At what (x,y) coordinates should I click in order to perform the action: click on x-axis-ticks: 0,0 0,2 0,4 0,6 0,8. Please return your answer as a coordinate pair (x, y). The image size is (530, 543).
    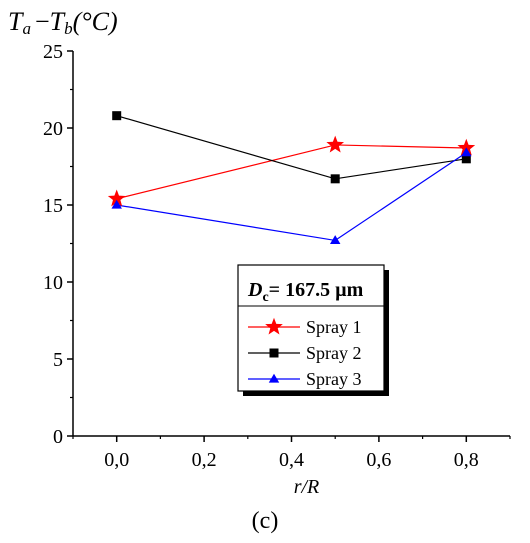
    Looking at the image, I should click on (291, 453).